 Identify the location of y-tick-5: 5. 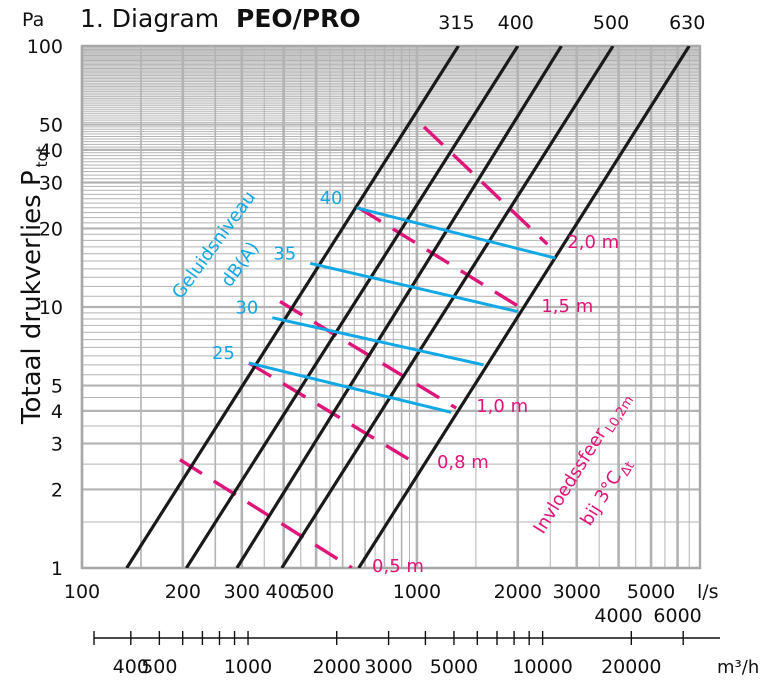
(57, 387).